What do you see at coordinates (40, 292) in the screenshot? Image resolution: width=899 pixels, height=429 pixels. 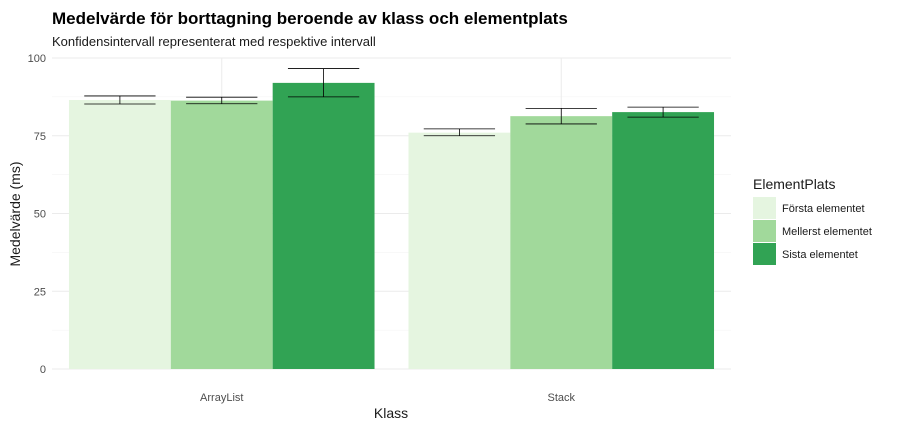 I see `y-tick-label: 25` at bounding box center [40, 292].